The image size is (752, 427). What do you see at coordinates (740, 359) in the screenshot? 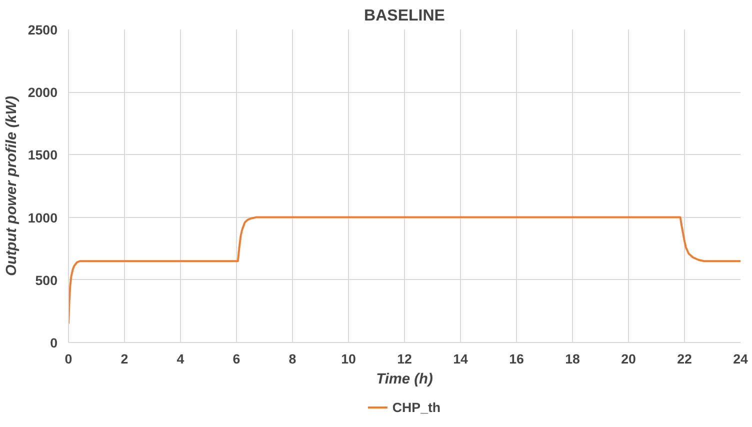
I see `x-tick-label: 24` at bounding box center [740, 359].